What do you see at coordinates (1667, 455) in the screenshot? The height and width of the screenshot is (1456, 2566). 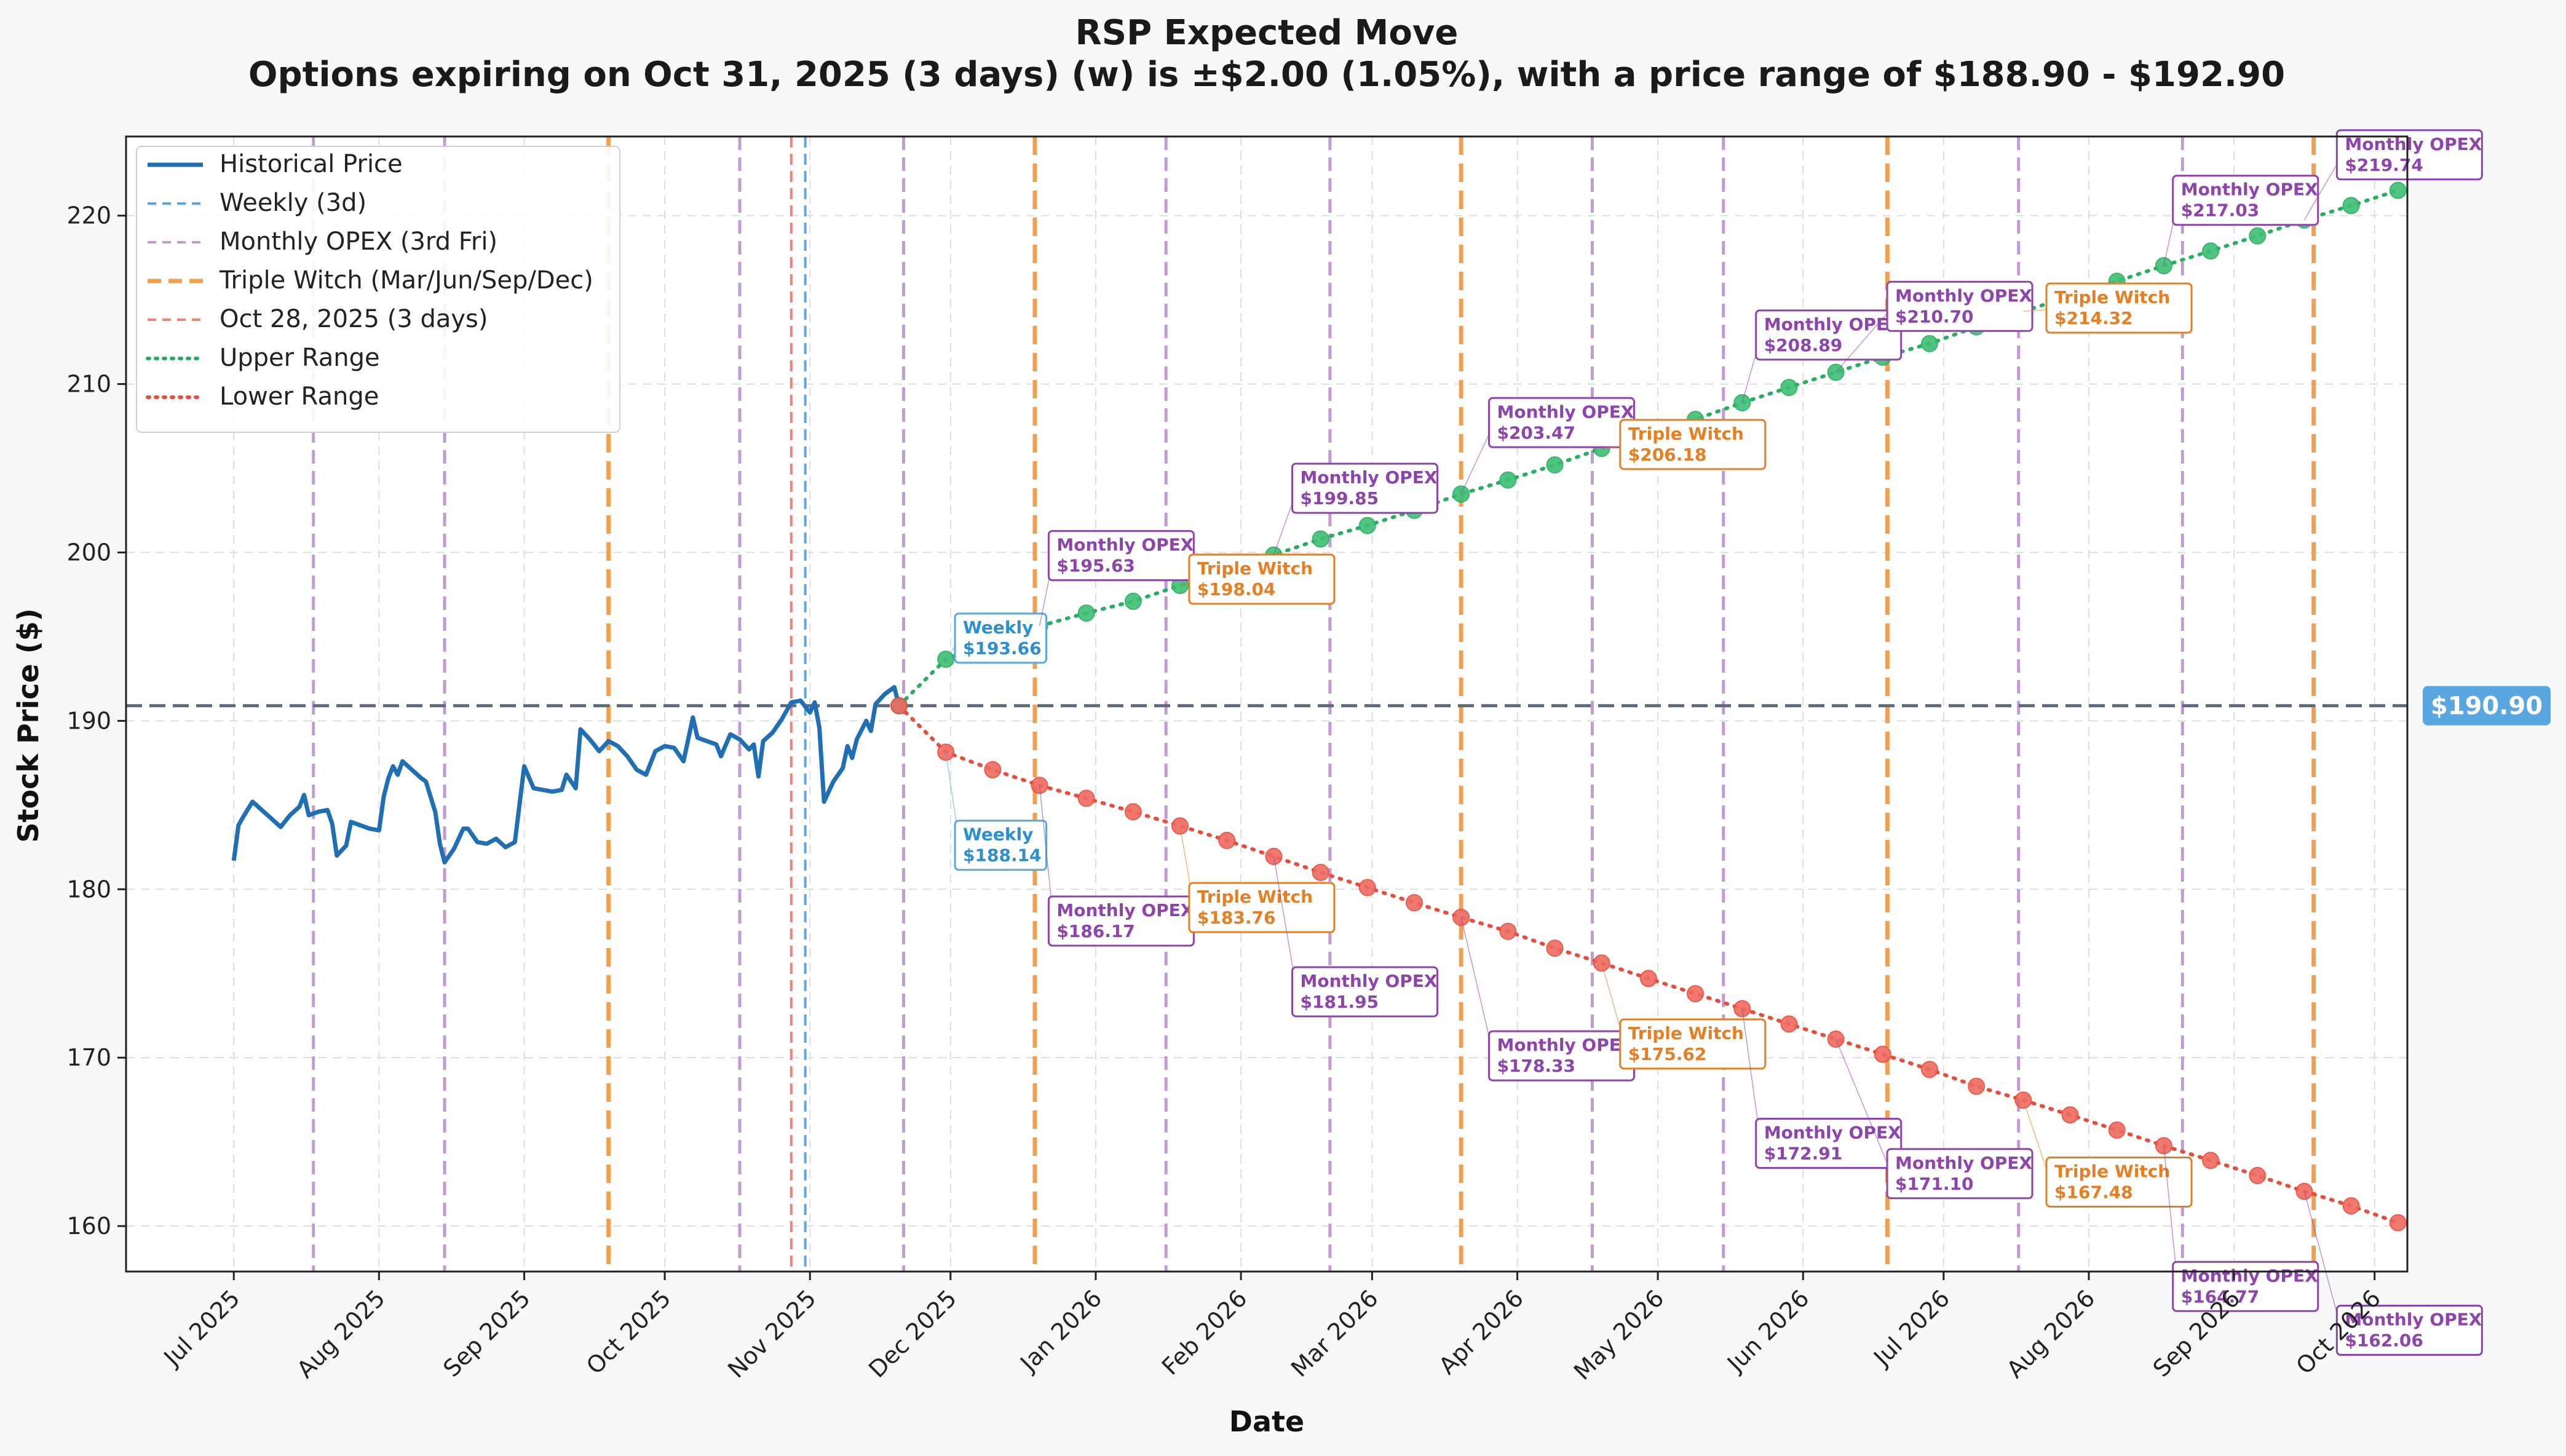 I see `annotation-value: $206.18` at bounding box center [1667, 455].